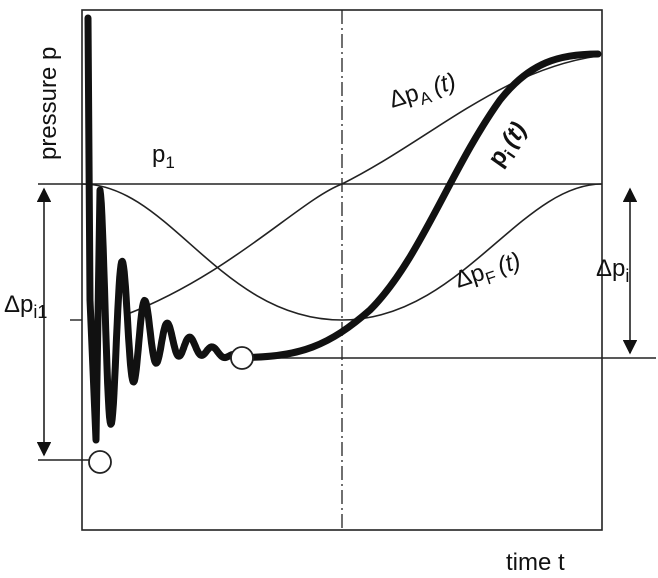 The width and height of the screenshot is (658, 578). Describe the element at coordinates (423, 93) in the screenshot. I see `dpA-label: ΔpA(t)` at that location.